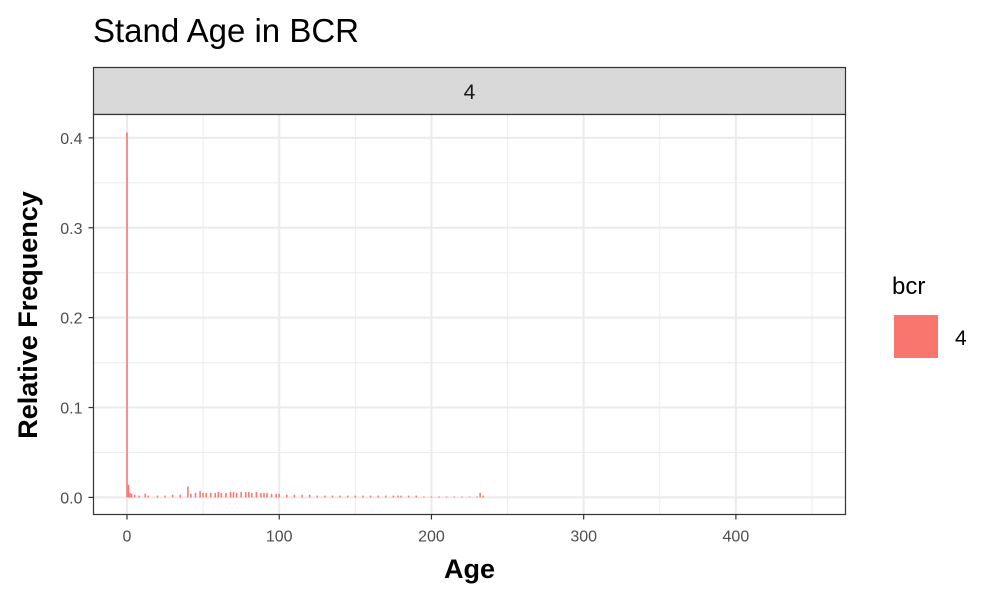  What do you see at coordinates (736, 537) in the screenshot?
I see `x-tick-label: 400` at bounding box center [736, 537].